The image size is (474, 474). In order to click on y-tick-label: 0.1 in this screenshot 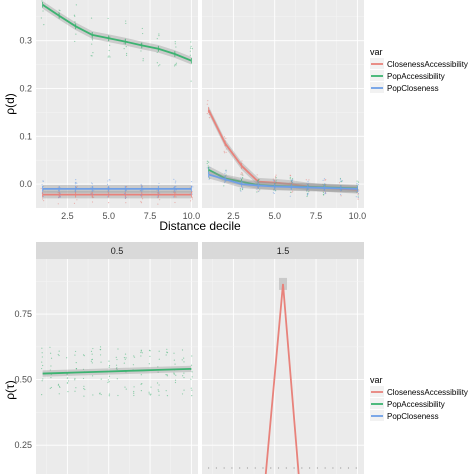, I will do `click(25, 136)`.